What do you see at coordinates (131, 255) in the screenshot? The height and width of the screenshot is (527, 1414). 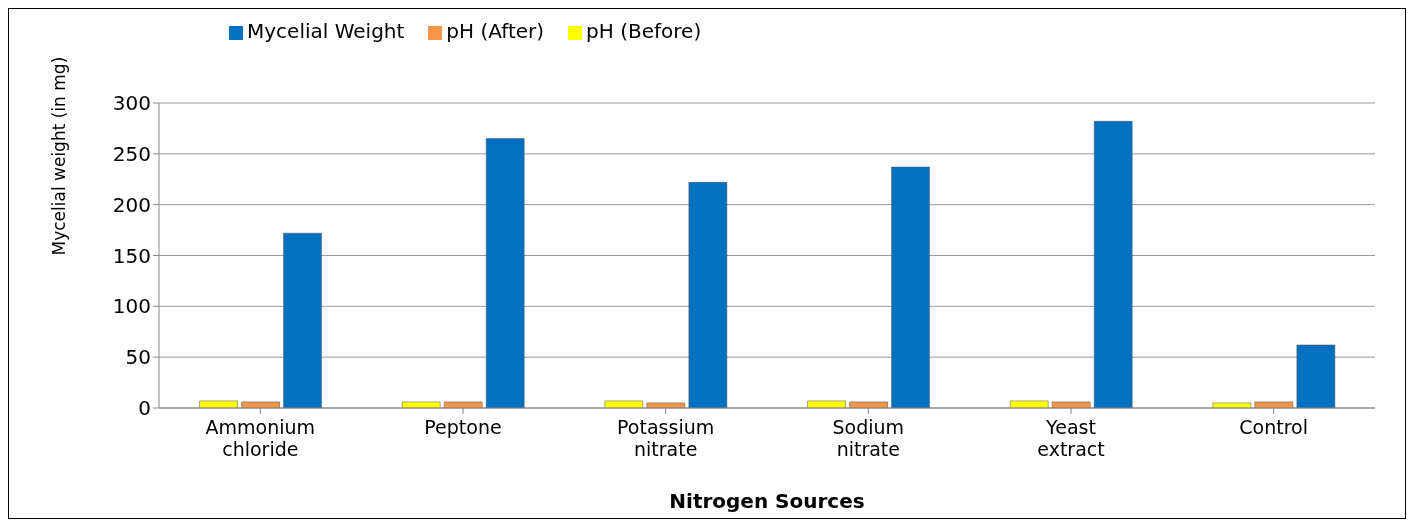 I see `y-tick-label: 150` at bounding box center [131, 255].